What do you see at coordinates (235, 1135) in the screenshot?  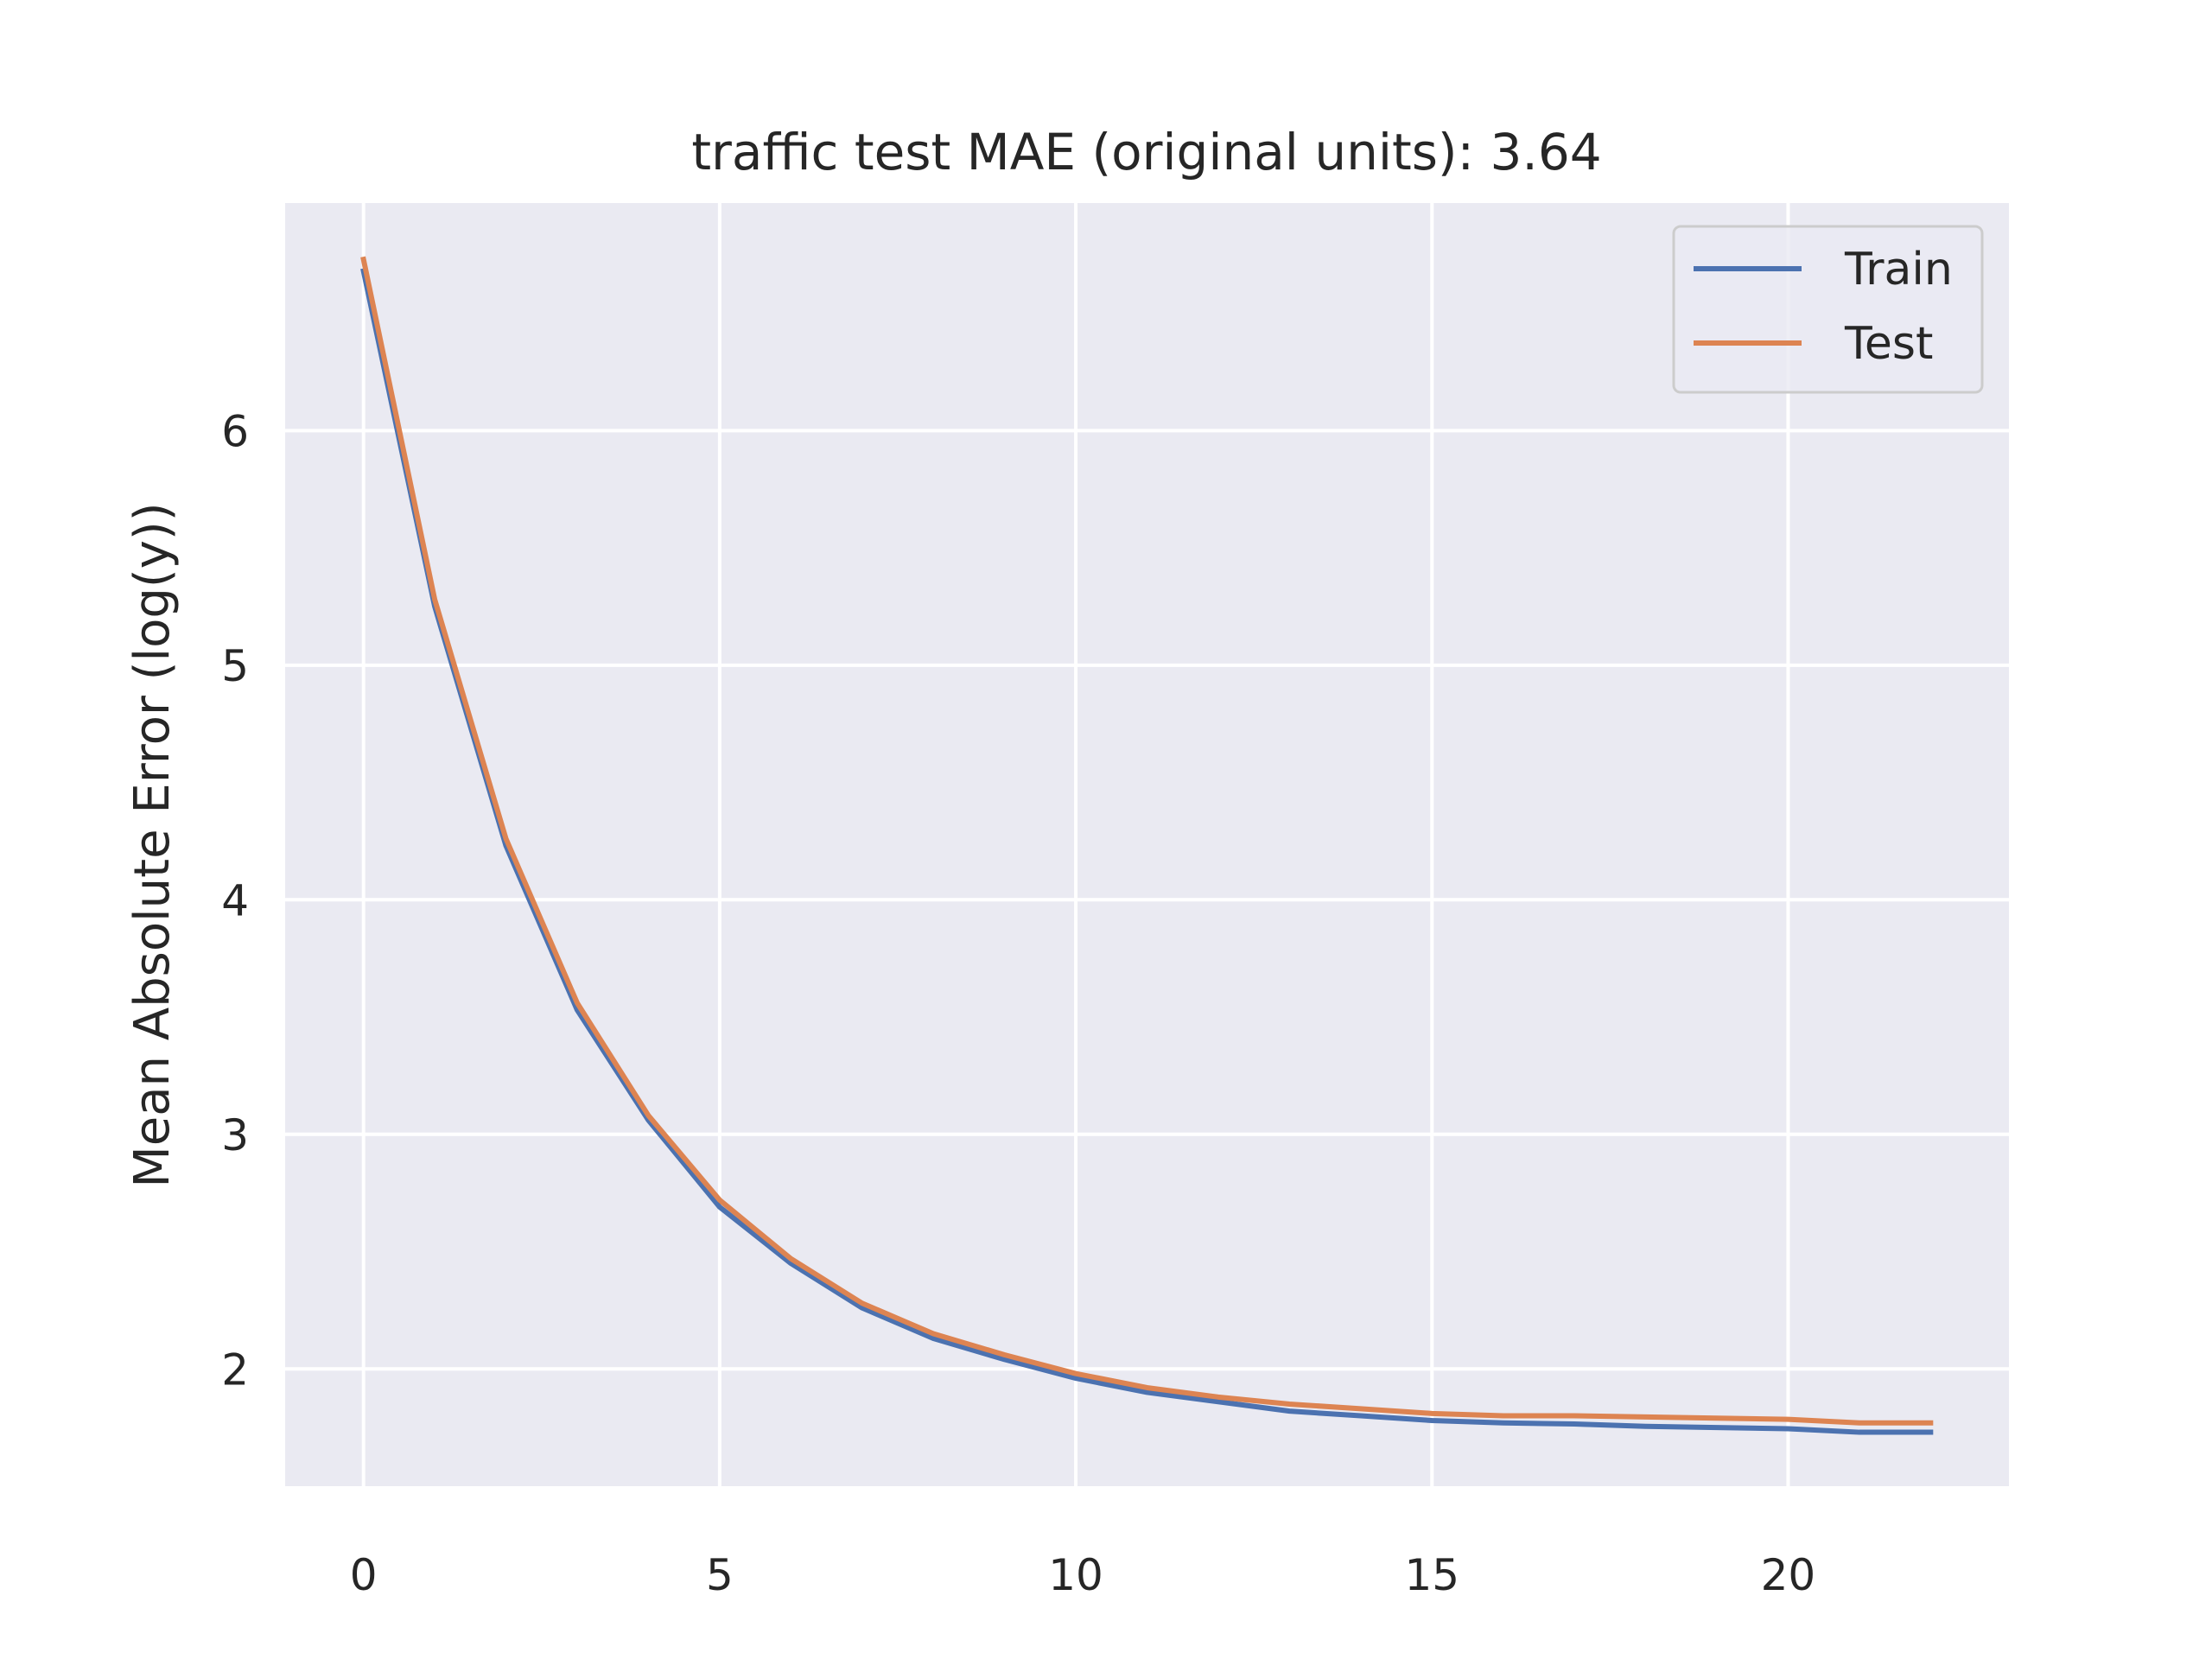 I see `y-tick-label: 3` at bounding box center [235, 1135].